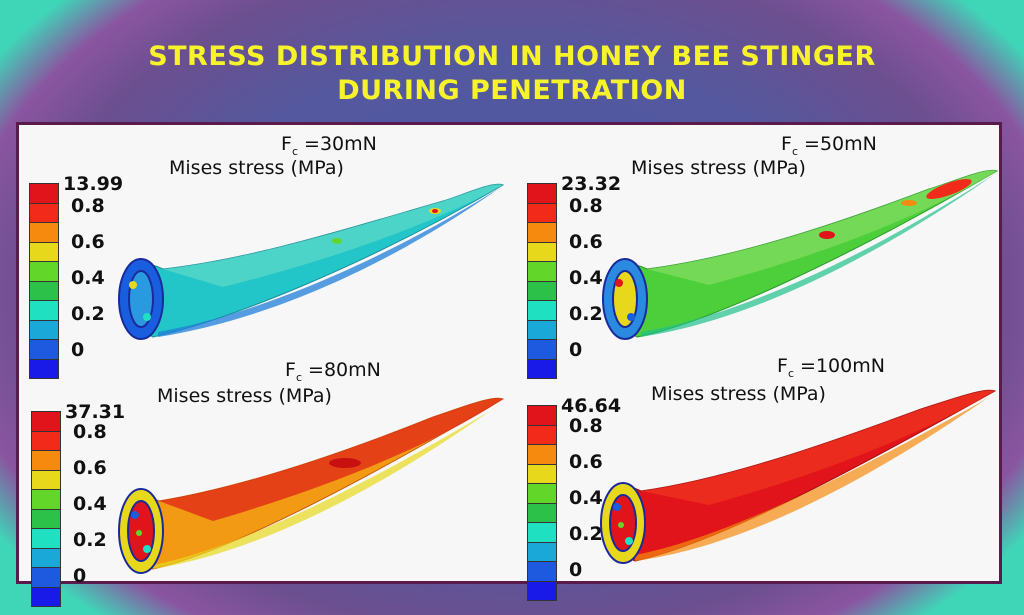 This screenshot has height=615, width=1024. What do you see at coordinates (512, 56) in the screenshot?
I see `title-line-1: STRESS DISTRIBUTION IN HONEY BEE STINGER` at bounding box center [512, 56].